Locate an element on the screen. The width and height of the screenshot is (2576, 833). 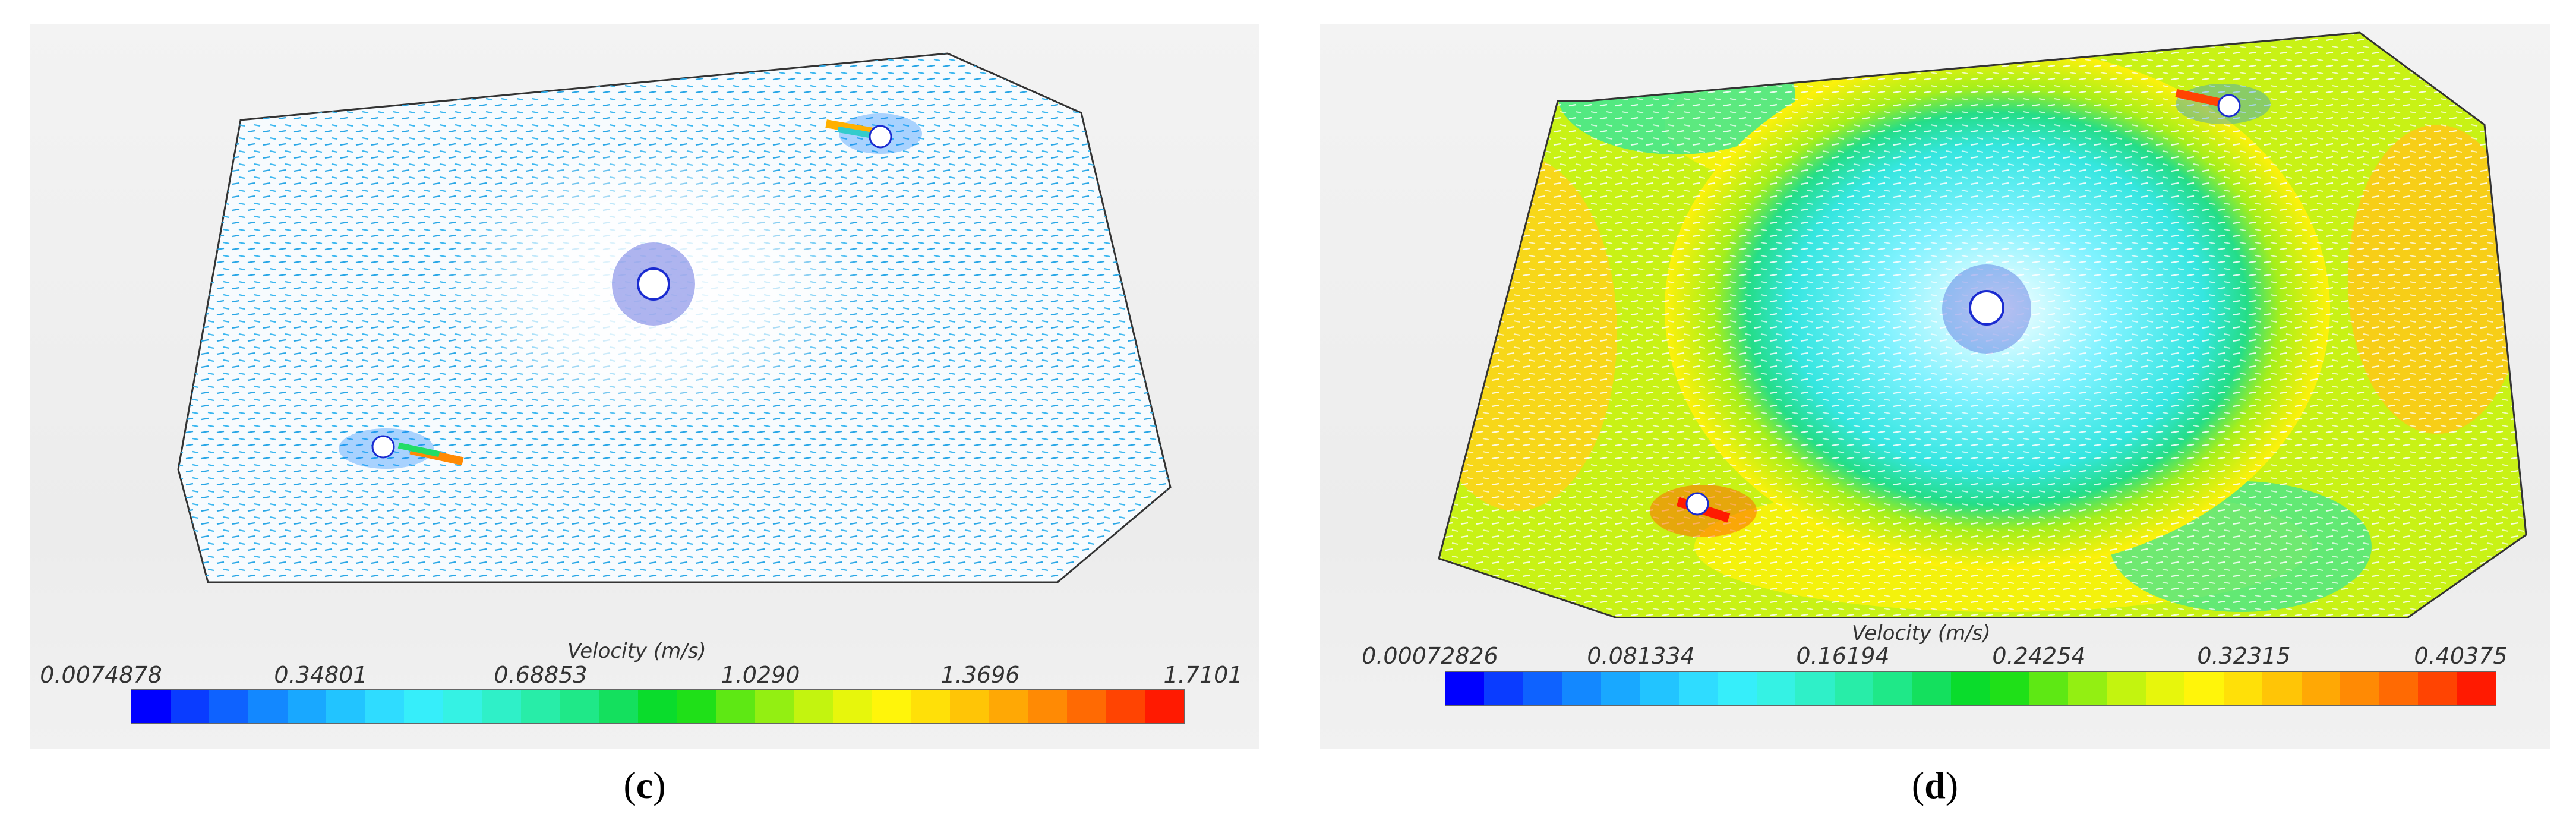
inlet-jet-top-c is located at coordinates (873, 133).